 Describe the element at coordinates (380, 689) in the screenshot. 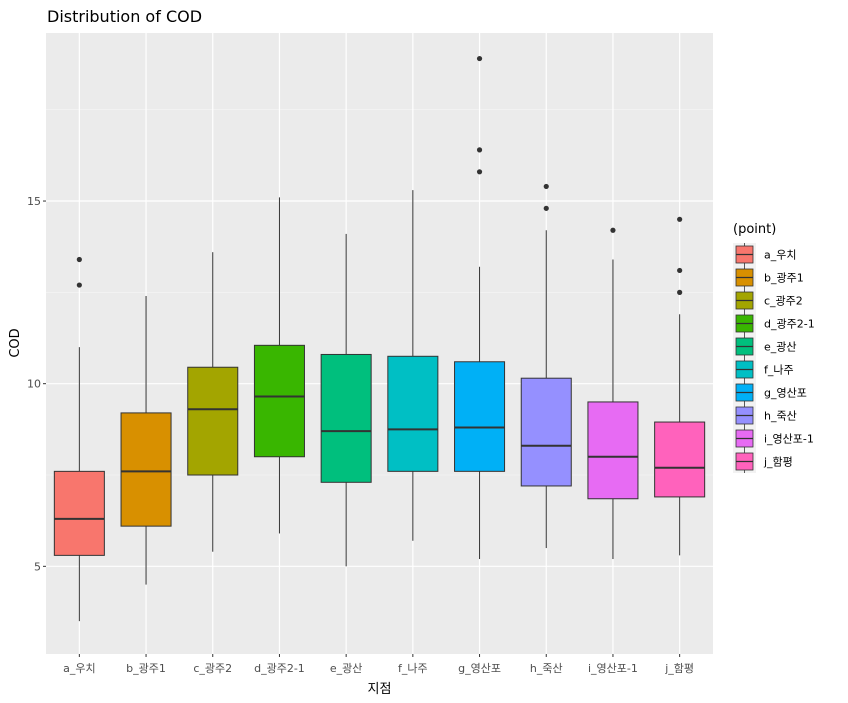

I see `x-axis-title: 지점` at that location.